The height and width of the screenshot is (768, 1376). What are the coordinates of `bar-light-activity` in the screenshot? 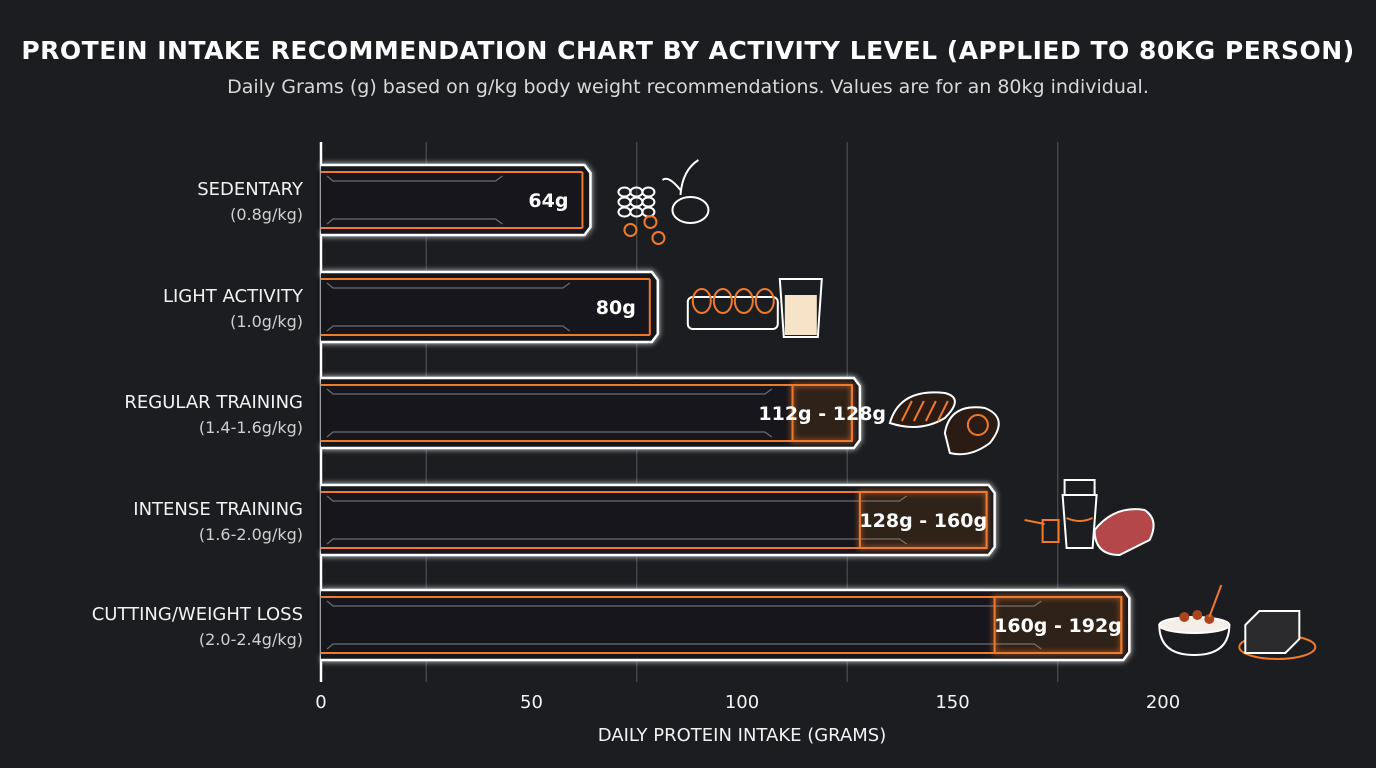 It's located at (490, 307).